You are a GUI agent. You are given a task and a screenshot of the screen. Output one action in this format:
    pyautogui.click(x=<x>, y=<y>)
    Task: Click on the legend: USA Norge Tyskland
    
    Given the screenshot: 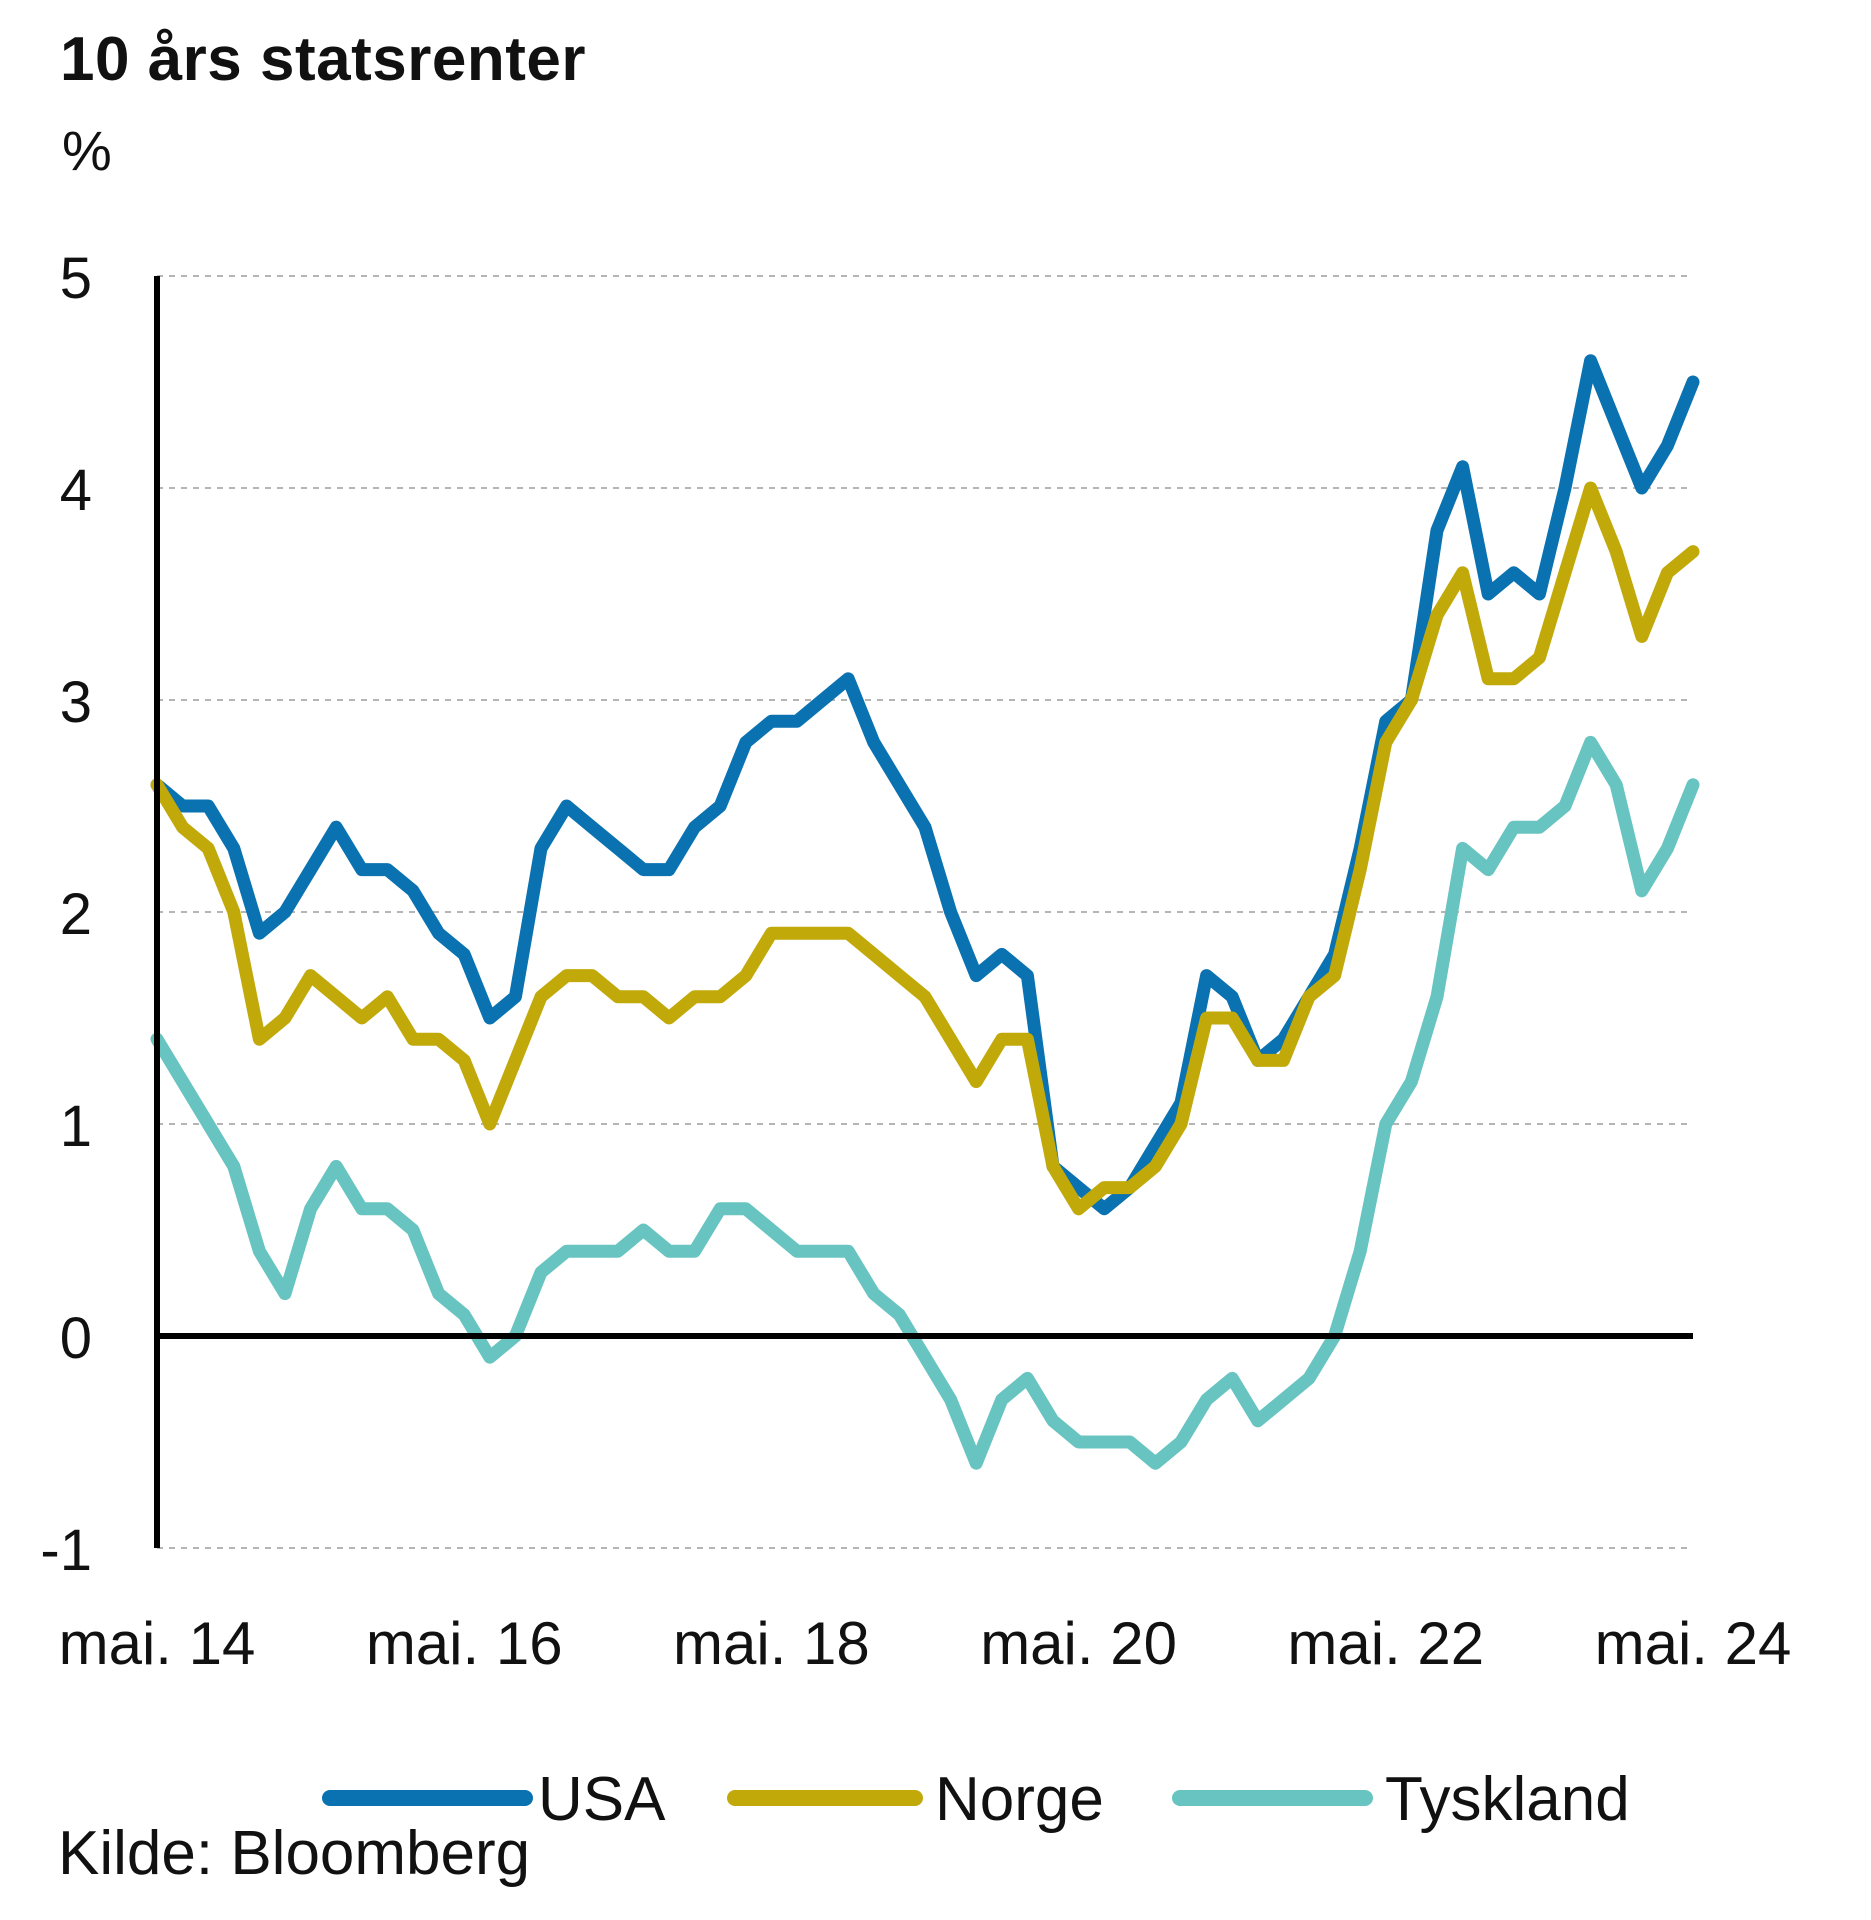 What is the action you would take?
    pyautogui.click(x=976, y=1799)
    